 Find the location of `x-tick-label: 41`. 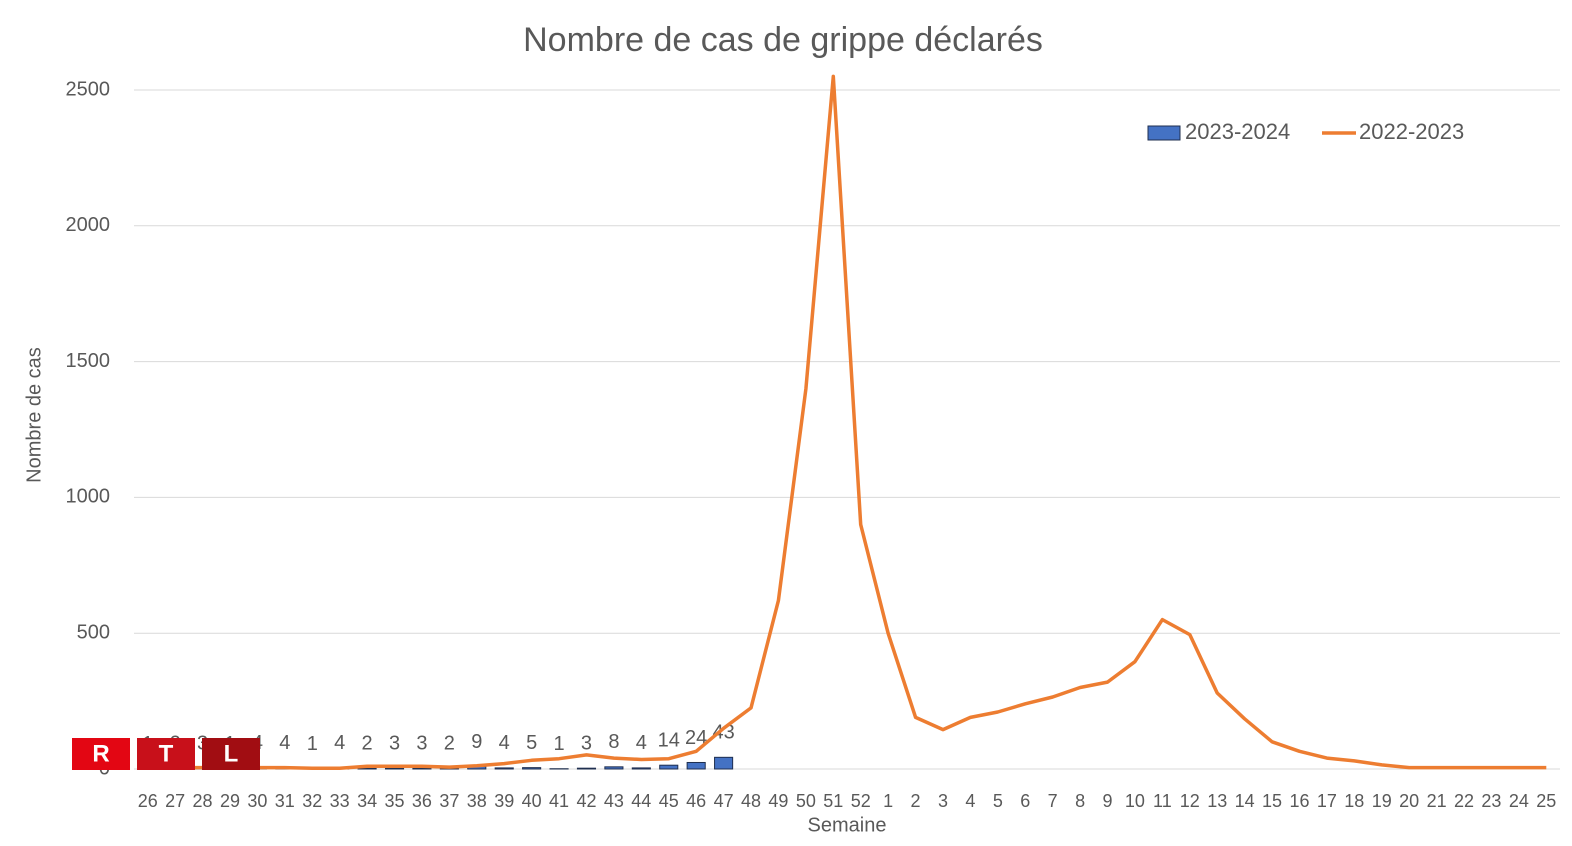

x-tick-label: 41 is located at coordinates (559, 801).